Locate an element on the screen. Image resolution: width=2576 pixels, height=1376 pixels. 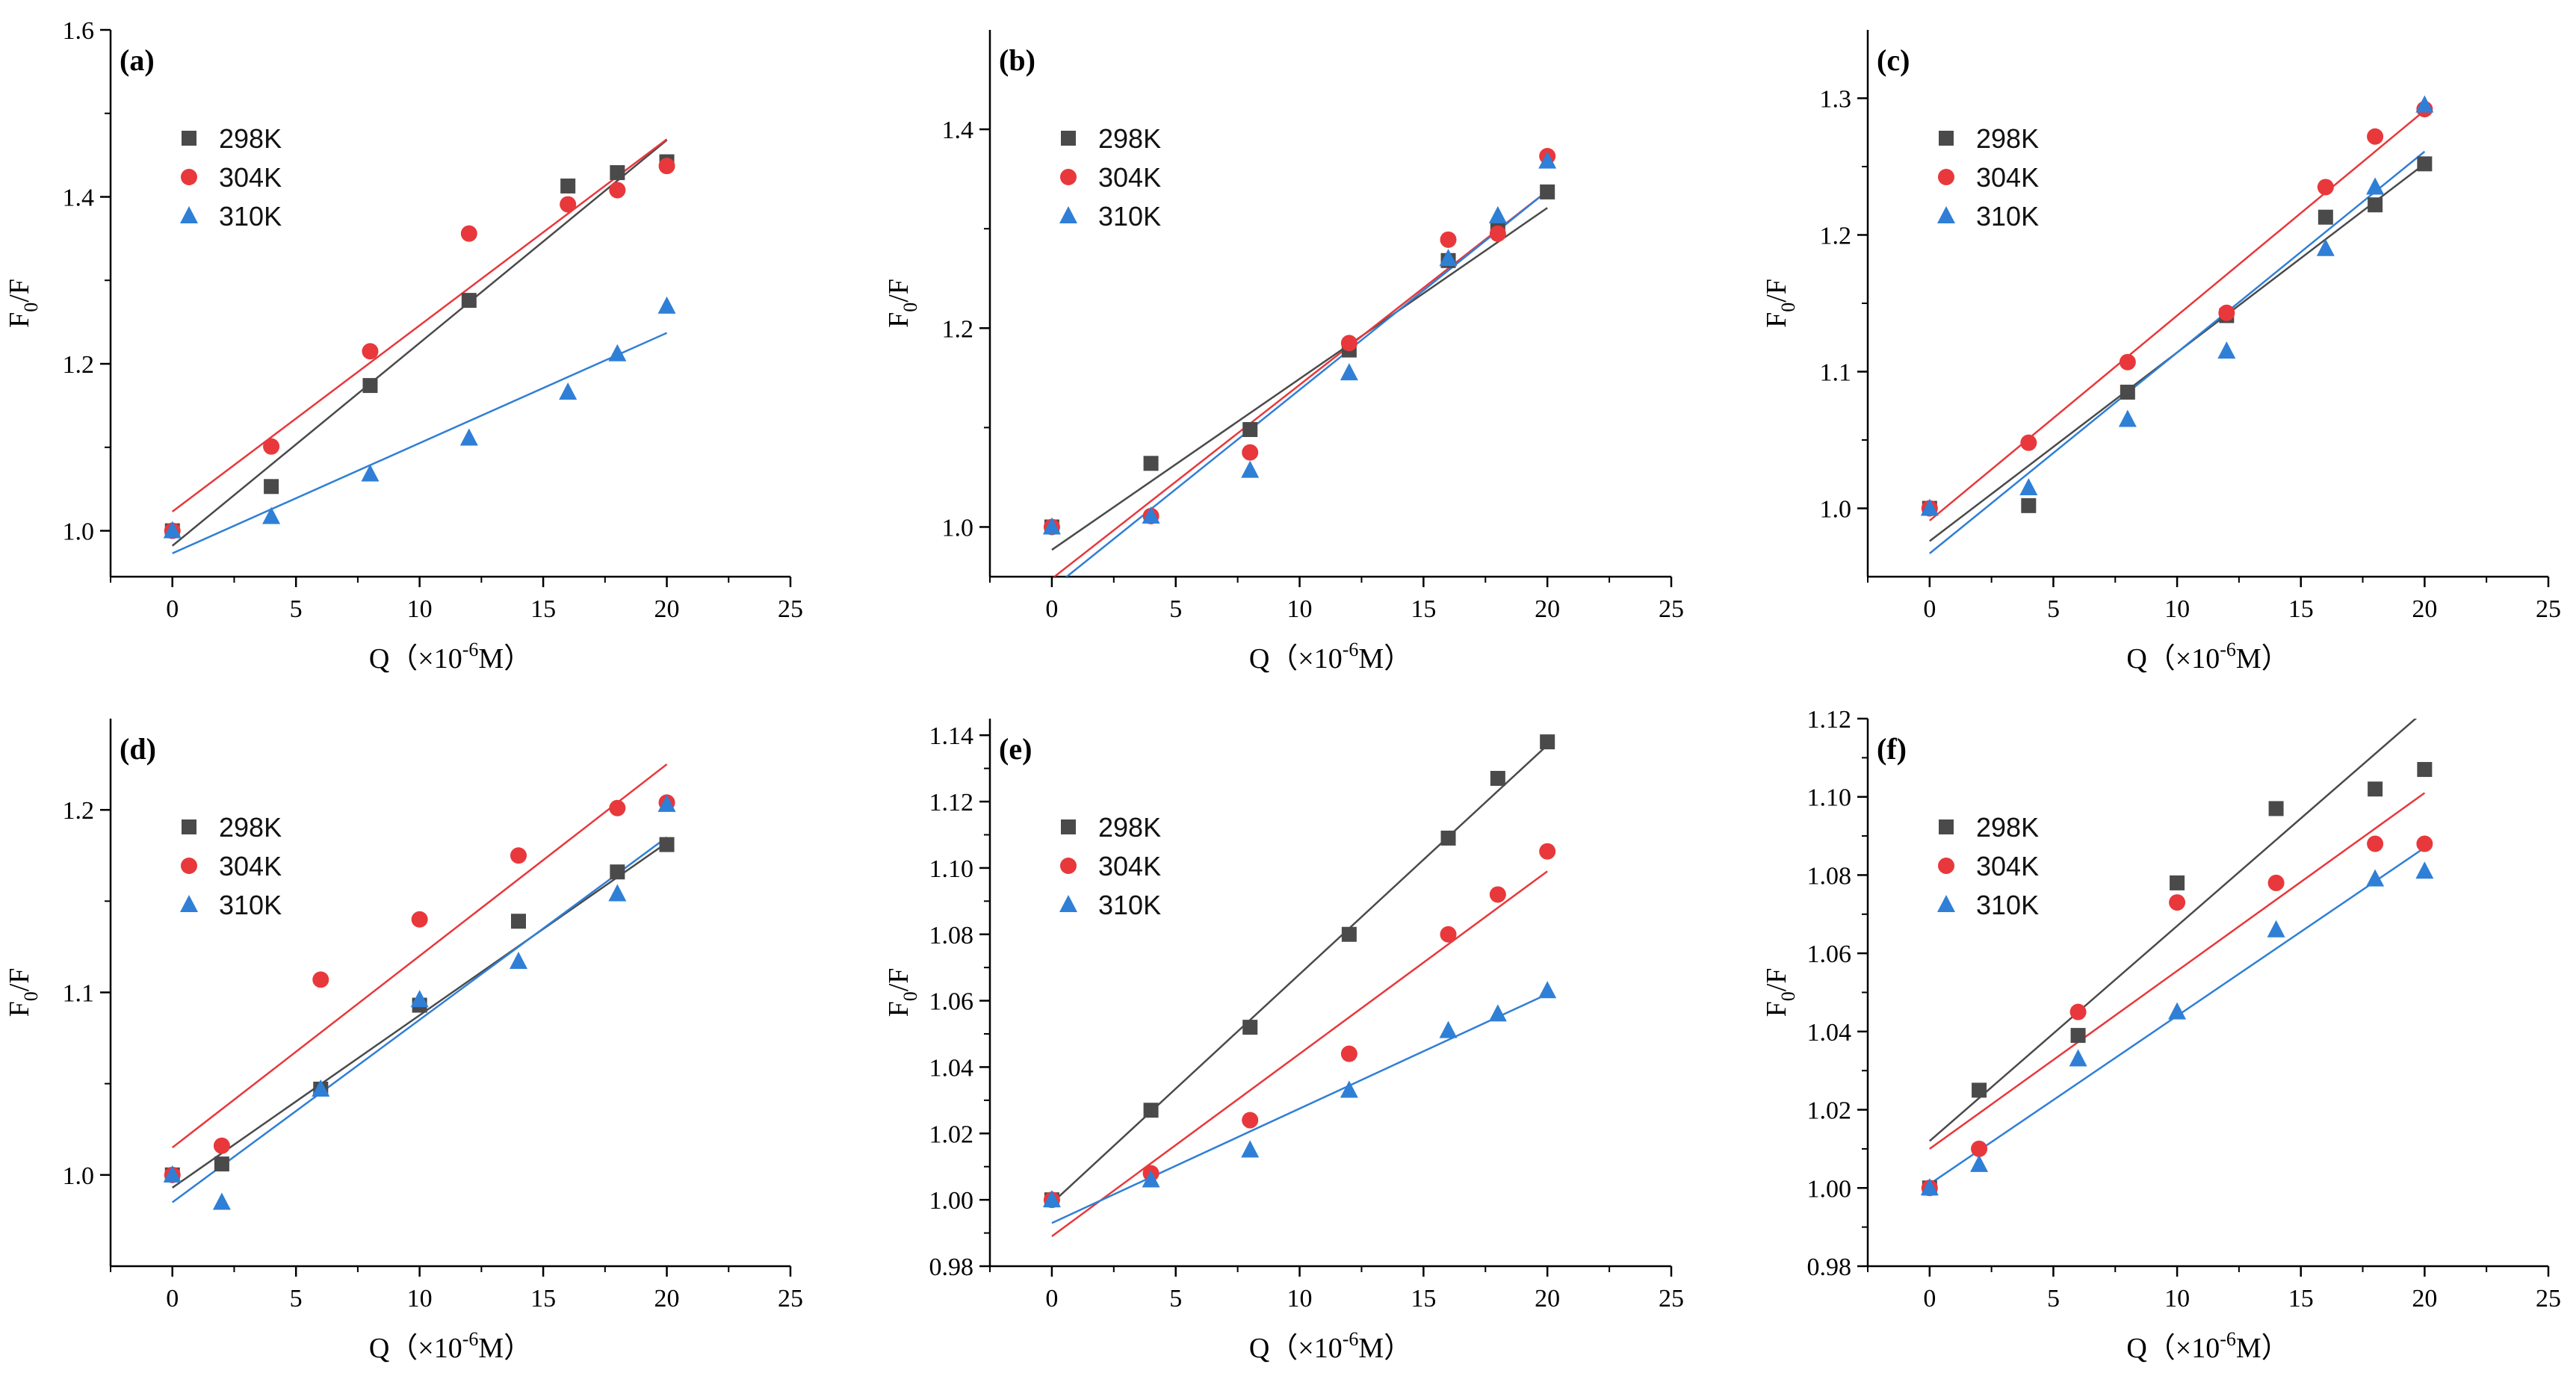
panel-label: (a) is located at coordinates (137, 60).